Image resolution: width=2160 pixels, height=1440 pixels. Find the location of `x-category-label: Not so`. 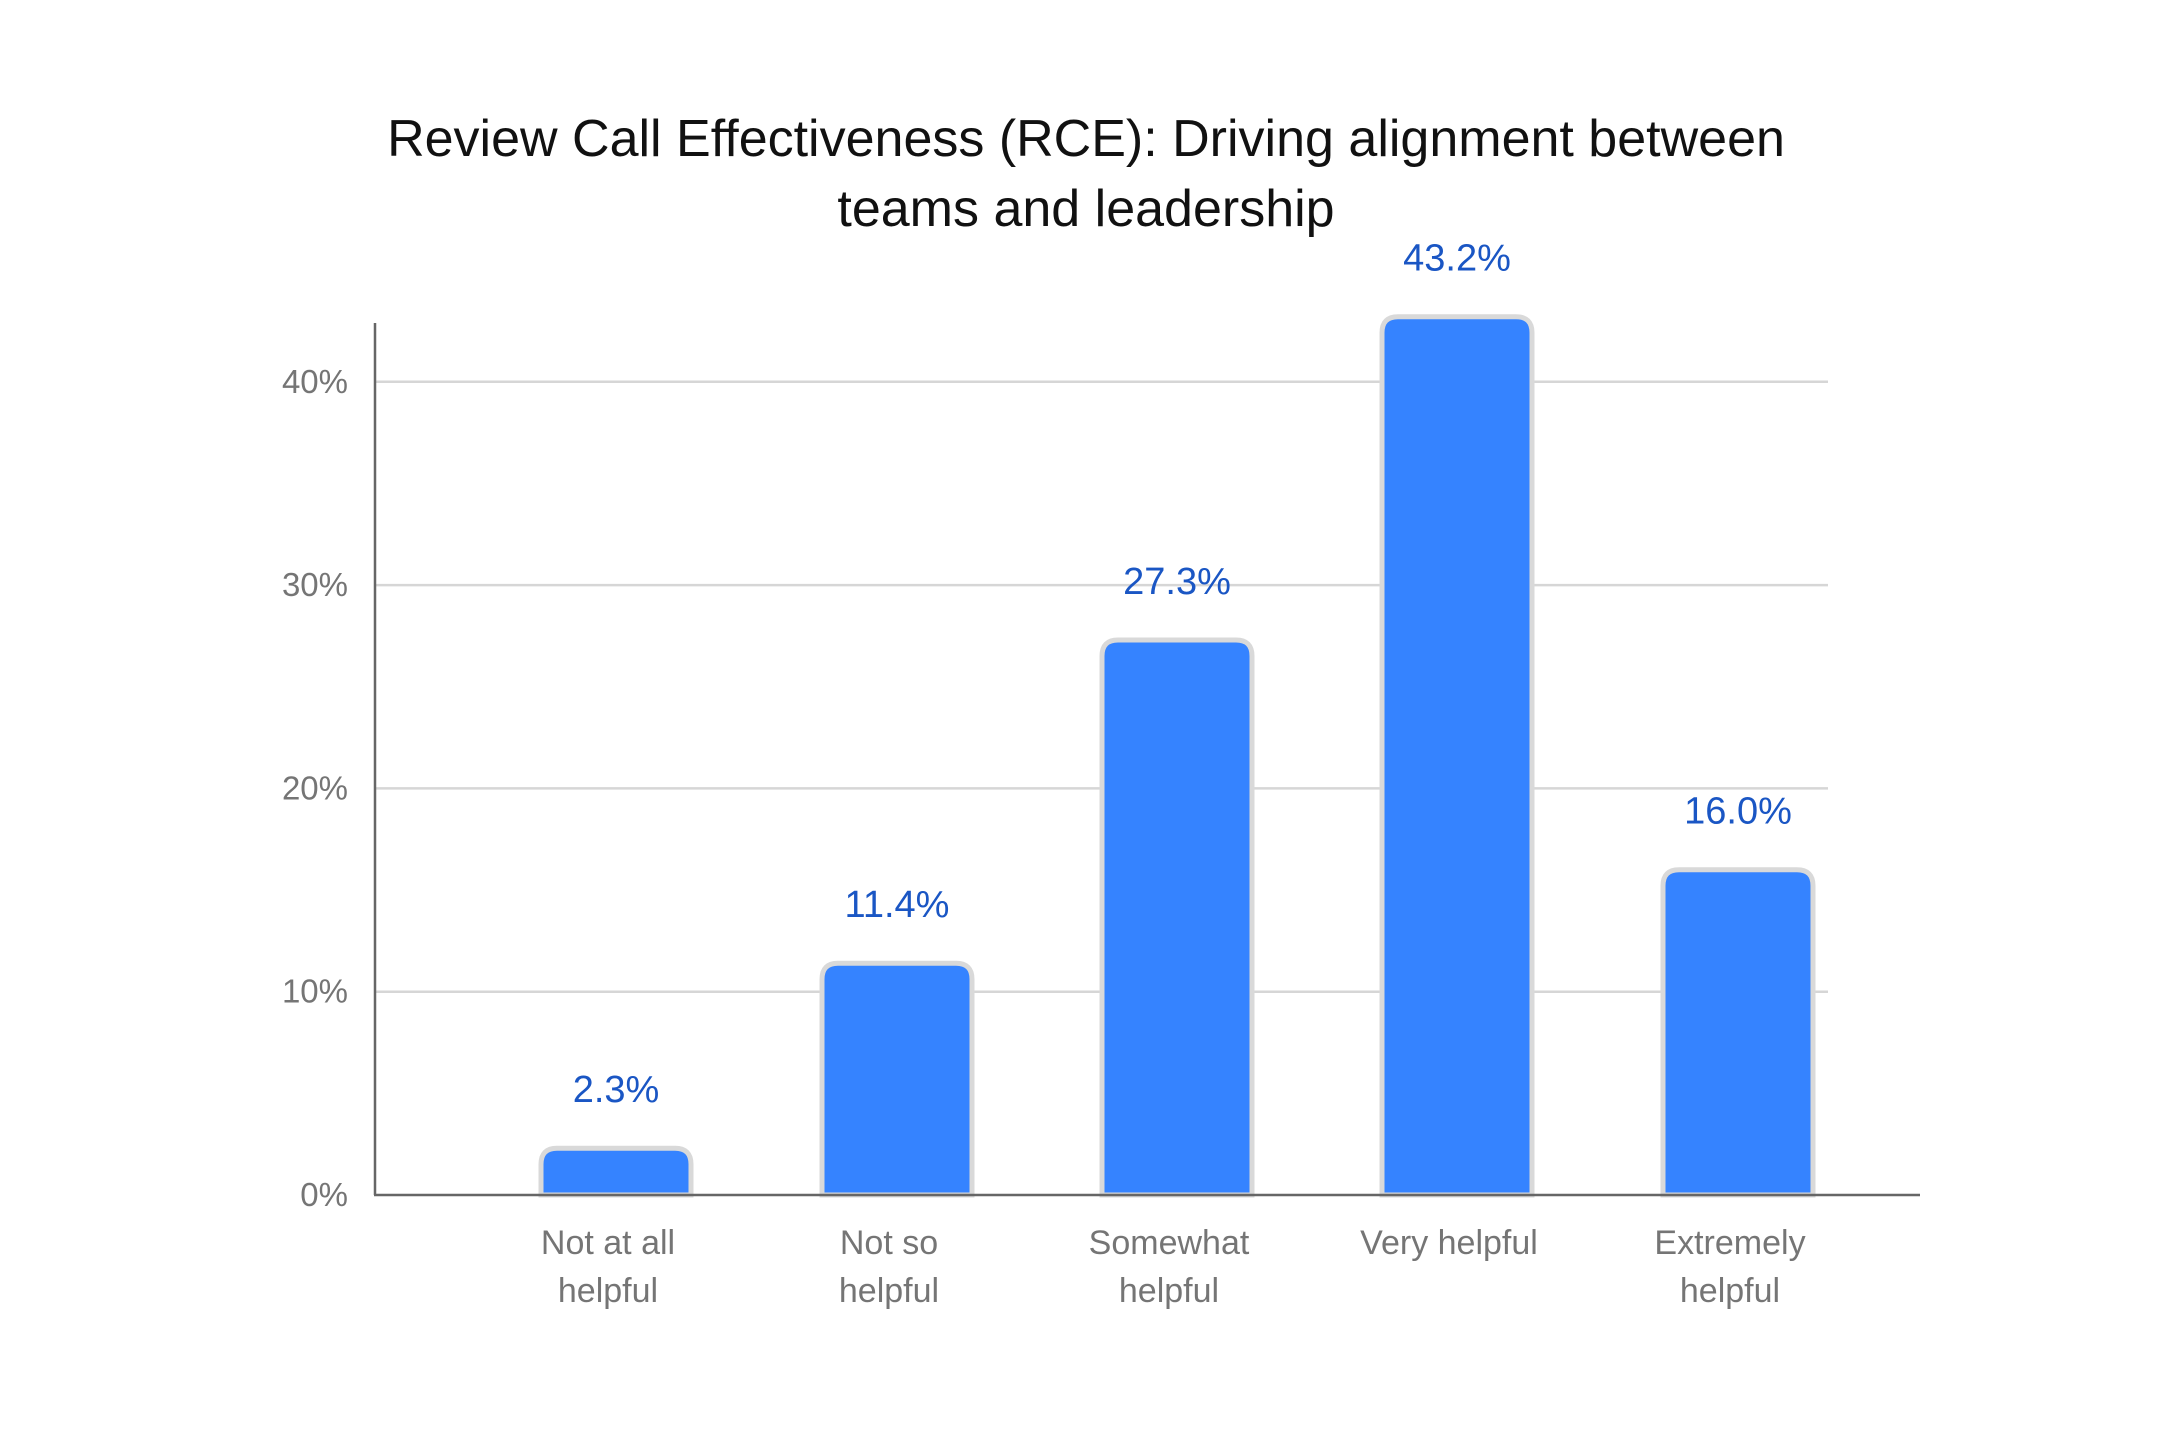

x-category-label: Not so is located at coordinates (889, 1243).